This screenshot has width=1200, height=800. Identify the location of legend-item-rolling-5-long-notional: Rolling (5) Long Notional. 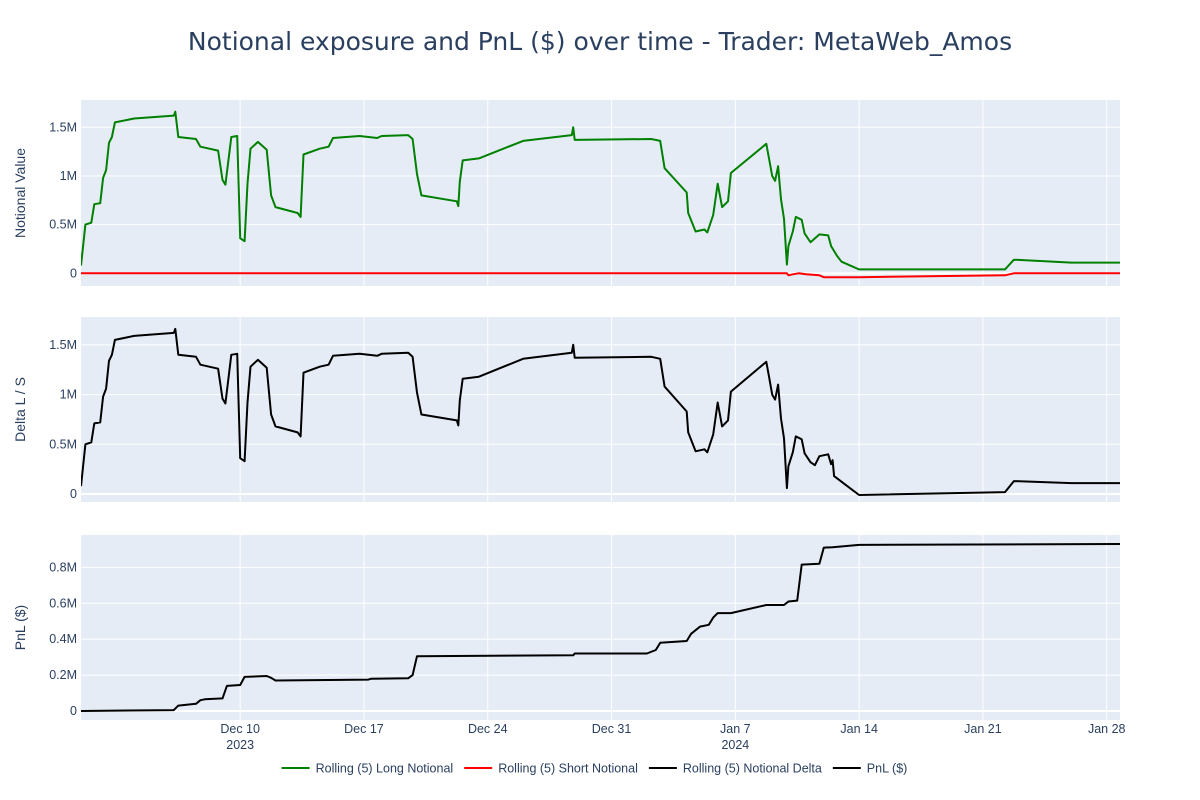
(367, 769).